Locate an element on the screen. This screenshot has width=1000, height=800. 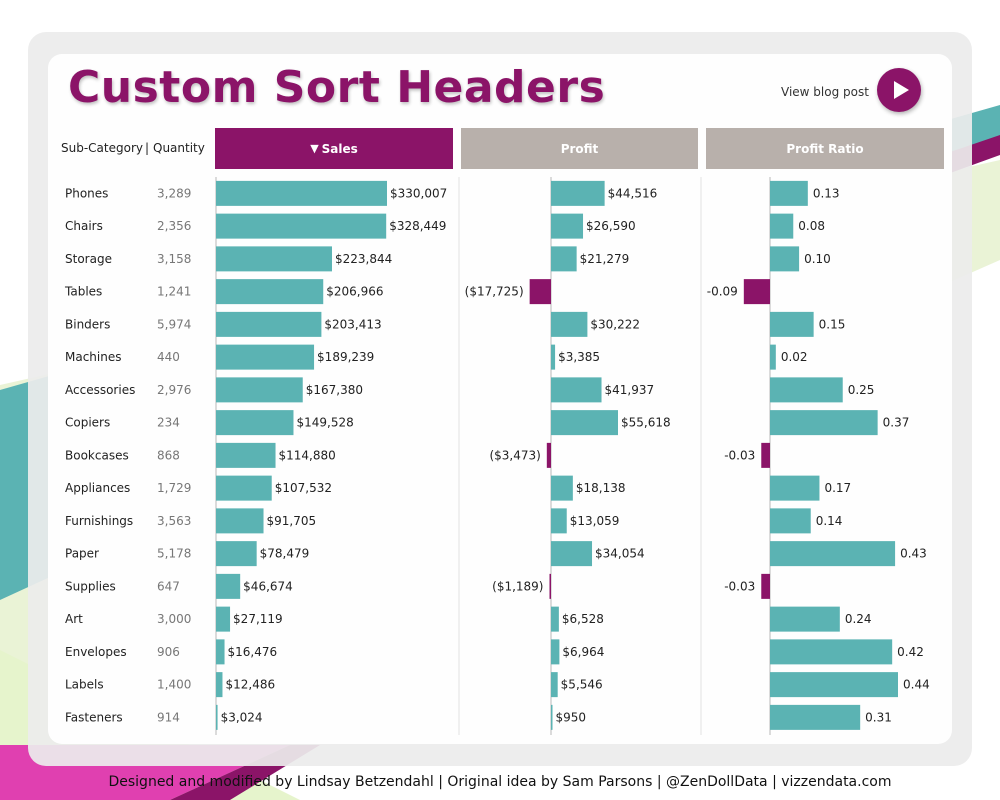
profit-value-label: $26,590 is located at coordinates (611, 226).